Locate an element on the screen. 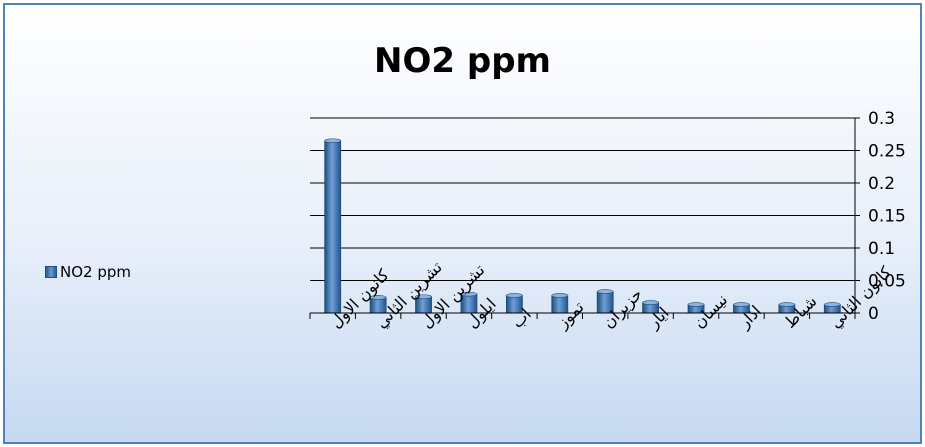 This screenshot has width=925, height=447. chart-title: NO2 ppm is located at coordinates (462, 61).